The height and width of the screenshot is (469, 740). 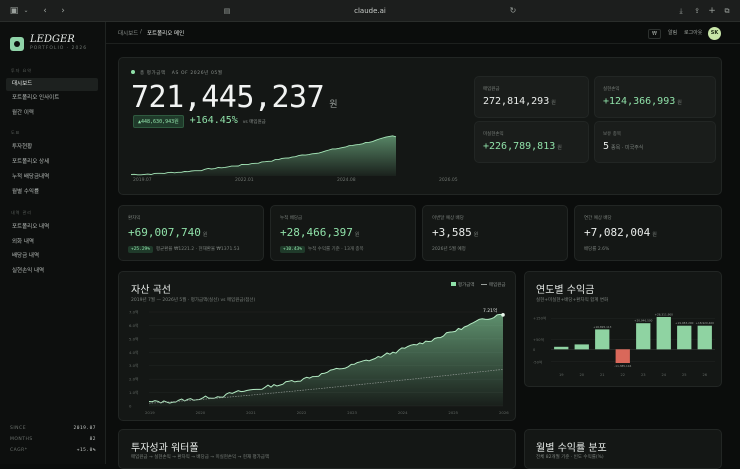 What do you see at coordinates (52, 39) in the screenshot?
I see `brand-title: LEDGER` at bounding box center [52, 39].